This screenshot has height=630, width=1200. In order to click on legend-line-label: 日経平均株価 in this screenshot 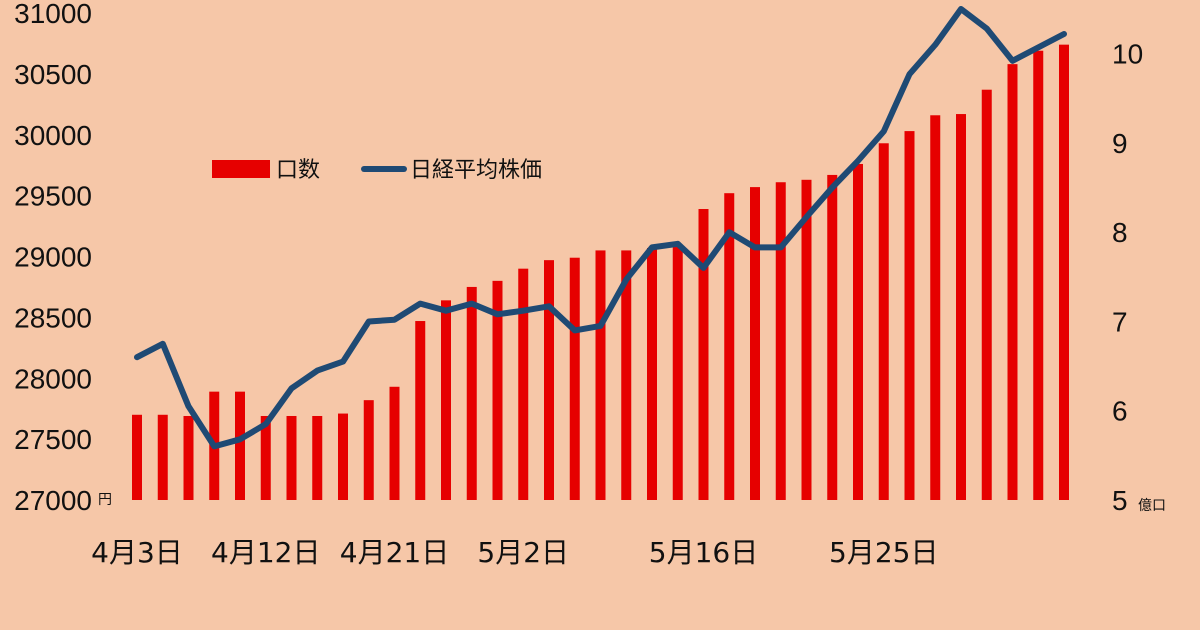, I will do `click(476, 170)`.